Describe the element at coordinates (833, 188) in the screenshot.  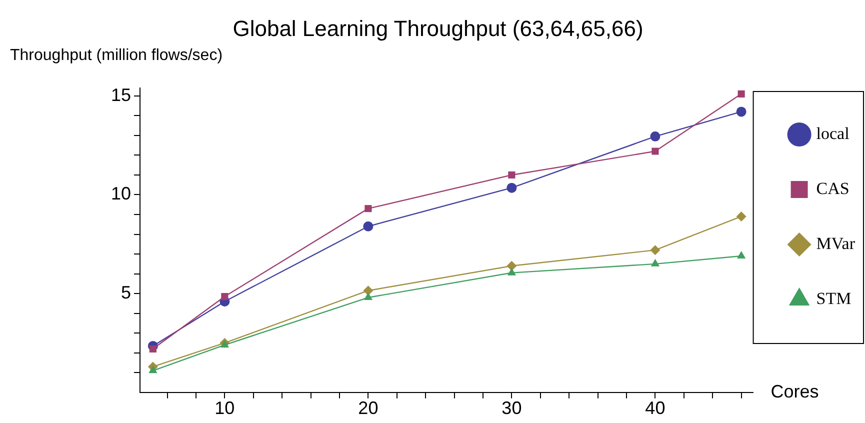
I see `legend-label: CAS` at that location.